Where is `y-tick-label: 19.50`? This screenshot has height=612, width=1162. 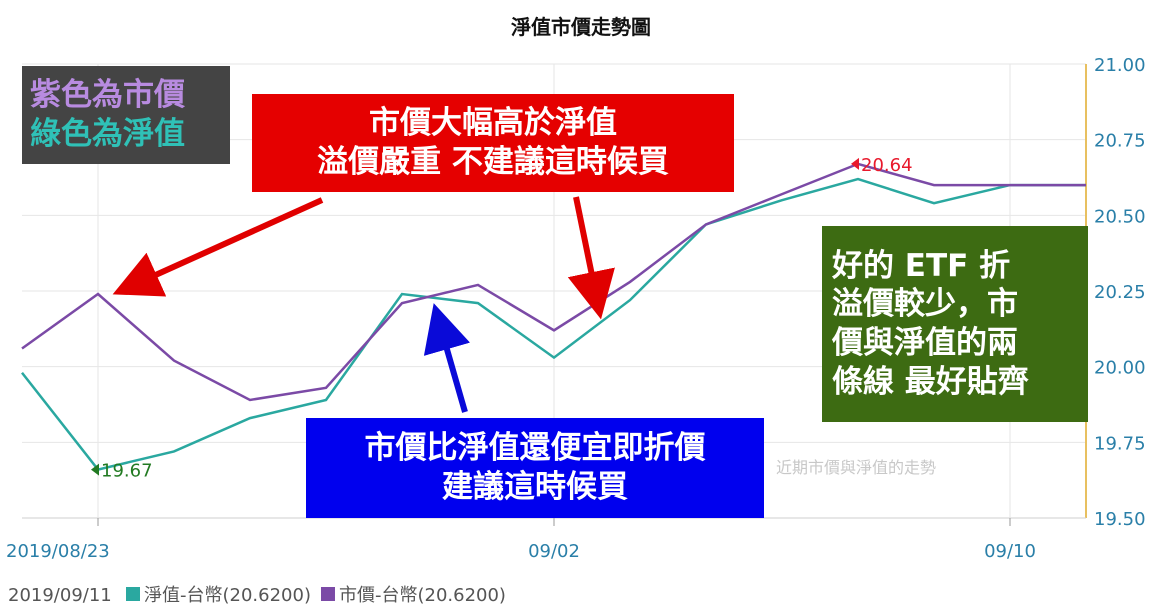
y-tick-label: 19.50 is located at coordinates (1120, 519).